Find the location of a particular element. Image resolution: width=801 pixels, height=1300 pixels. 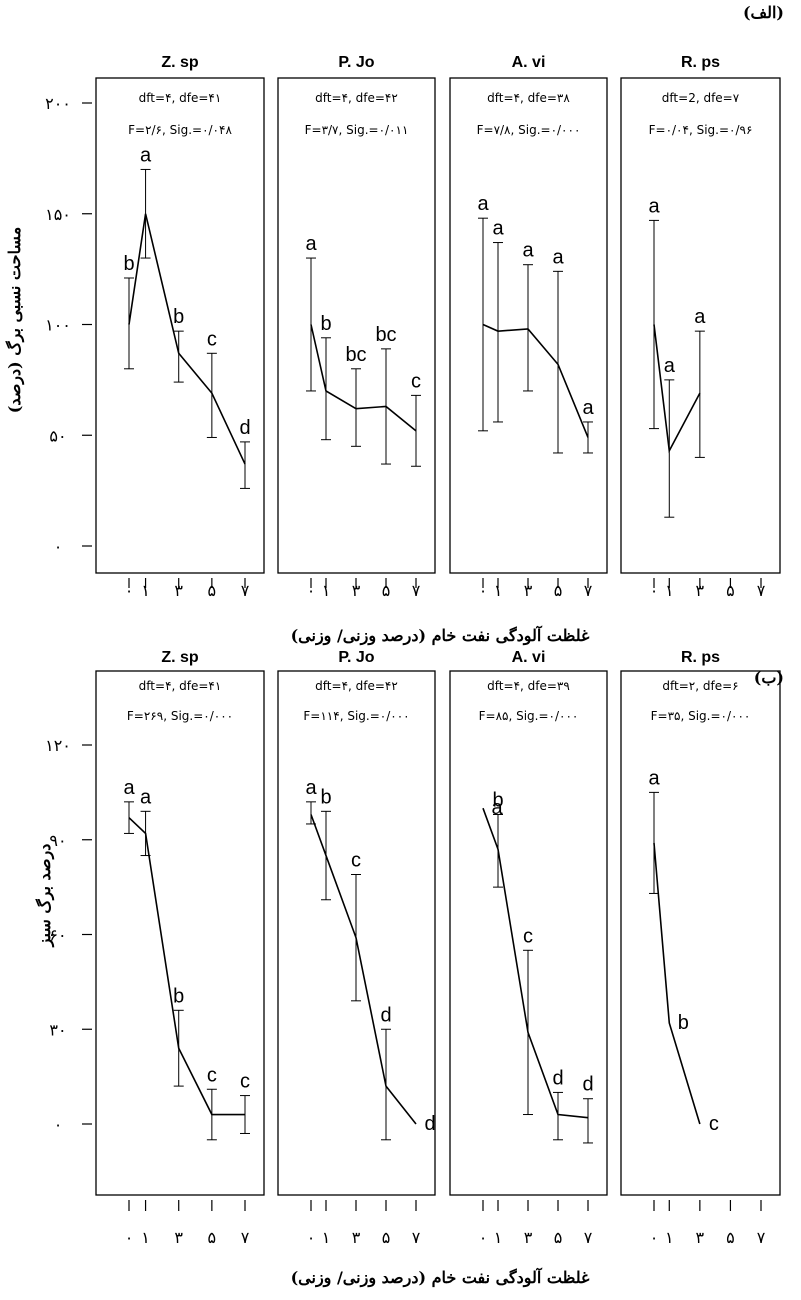

panel-stat-df: dft=۴, dfe=۳۸ is located at coordinates (528, 98).